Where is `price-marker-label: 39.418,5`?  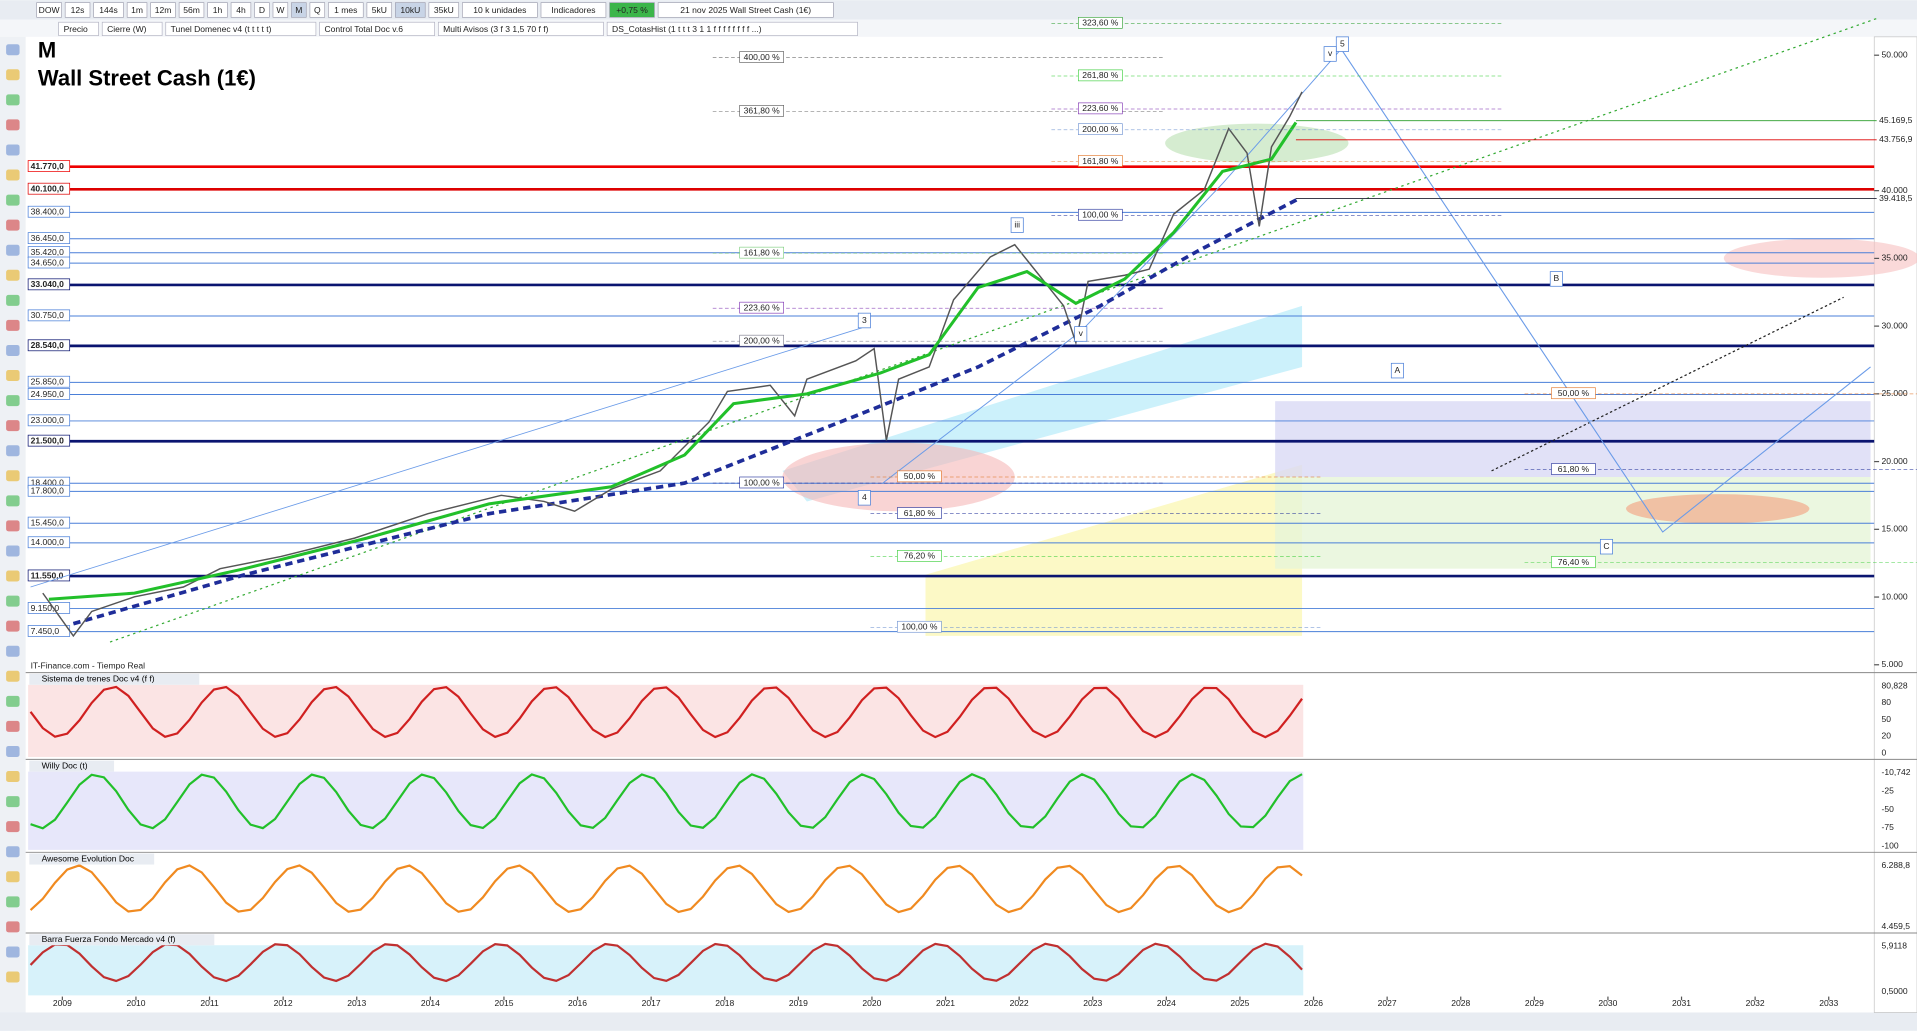 price-marker-label: 39.418,5 is located at coordinates (1896, 198).